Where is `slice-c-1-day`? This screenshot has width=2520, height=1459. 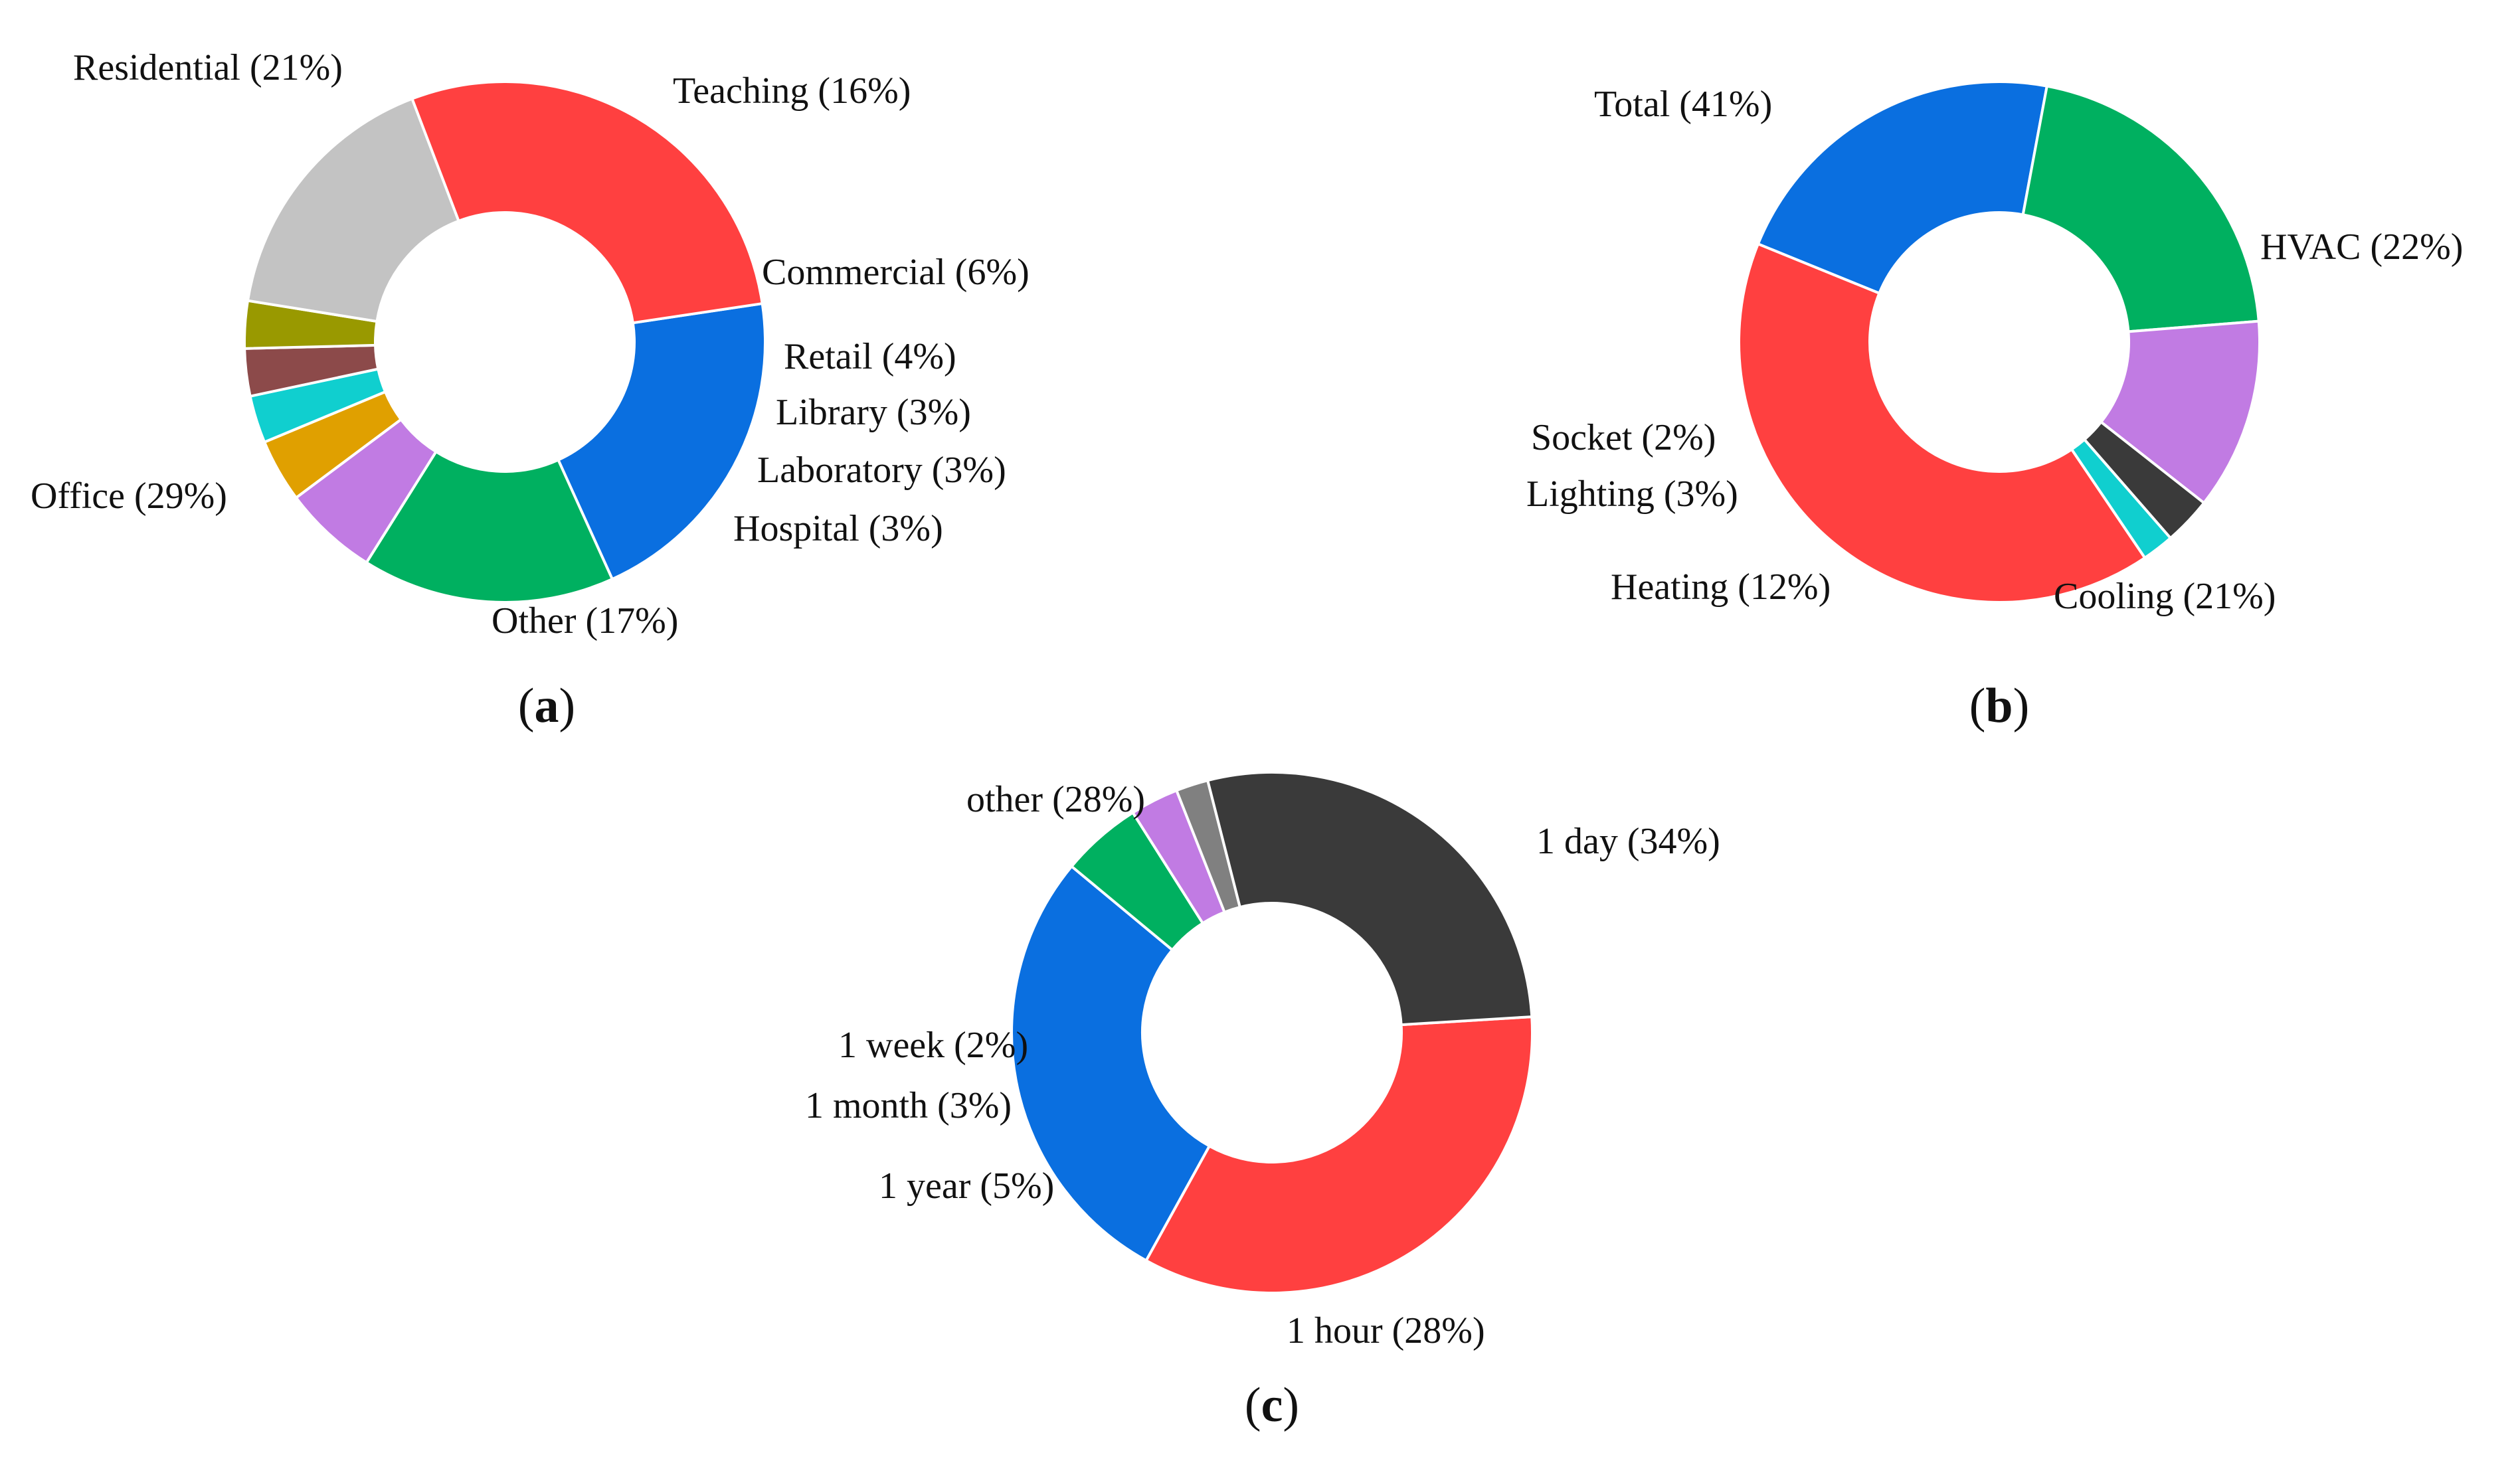 slice-c-1-day is located at coordinates (1339, 1154).